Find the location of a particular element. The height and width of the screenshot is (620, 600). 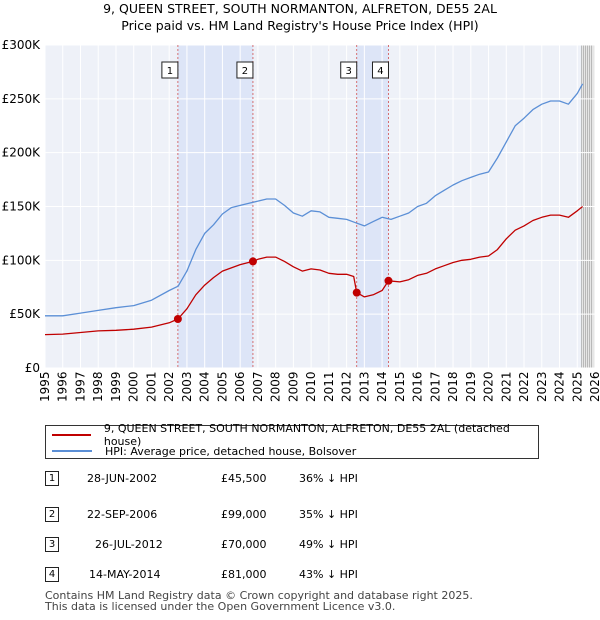

y-tick-label: £150K is located at coordinates (22, 207).